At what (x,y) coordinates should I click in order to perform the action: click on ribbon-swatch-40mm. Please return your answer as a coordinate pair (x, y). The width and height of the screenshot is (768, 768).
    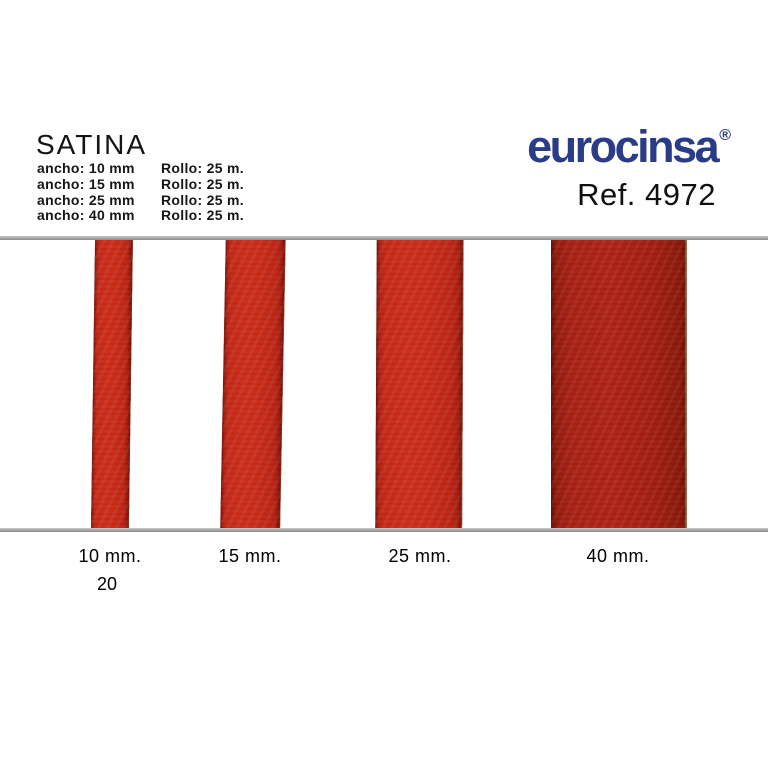
    Looking at the image, I should click on (619, 384).